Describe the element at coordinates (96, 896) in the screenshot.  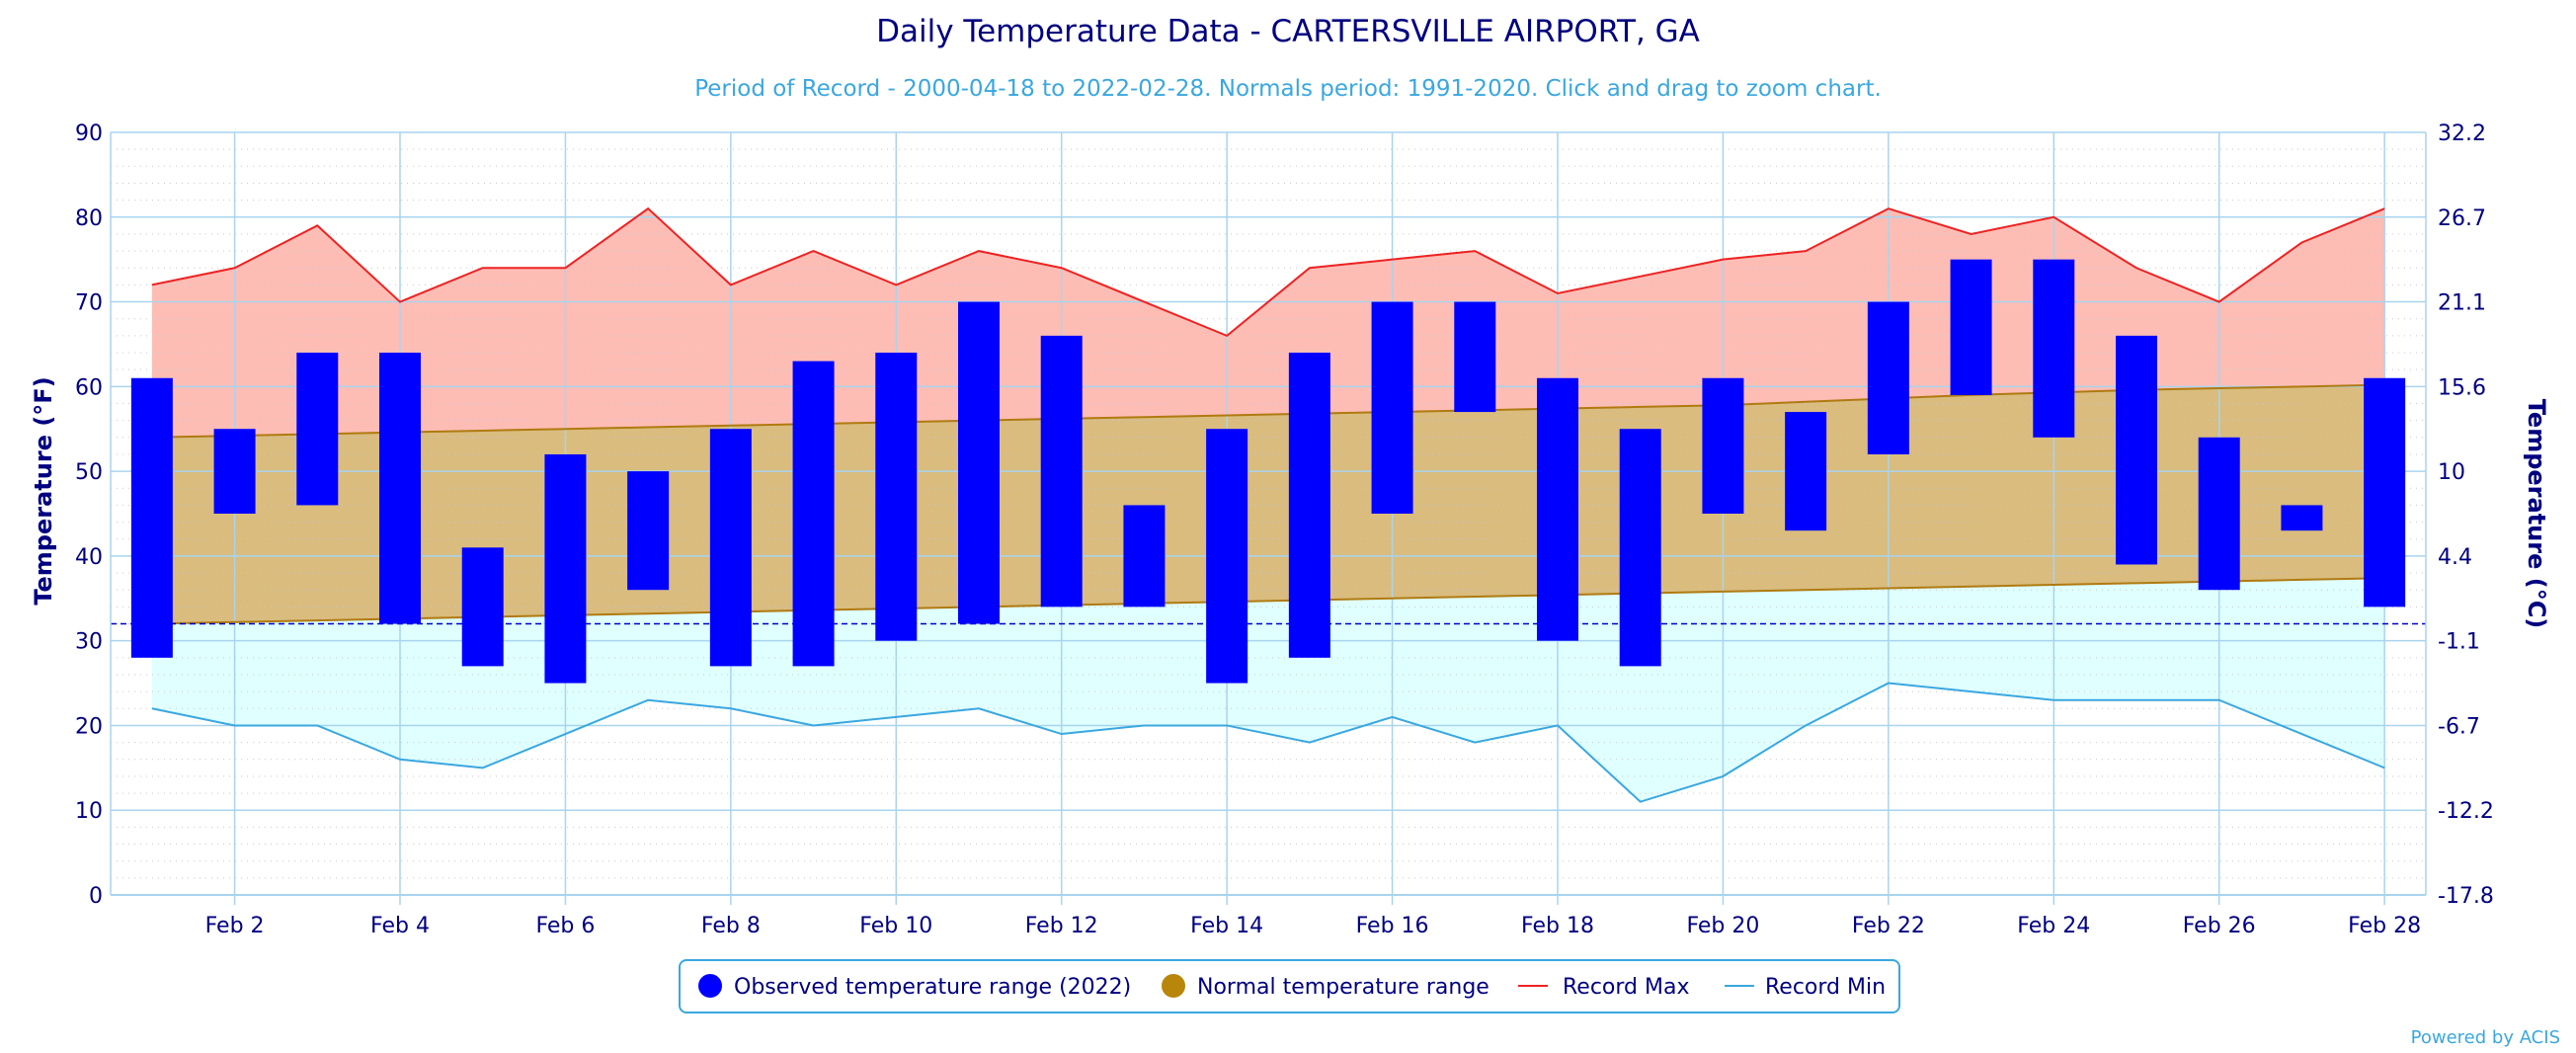
I see `y-tick-label-left: 0` at that location.